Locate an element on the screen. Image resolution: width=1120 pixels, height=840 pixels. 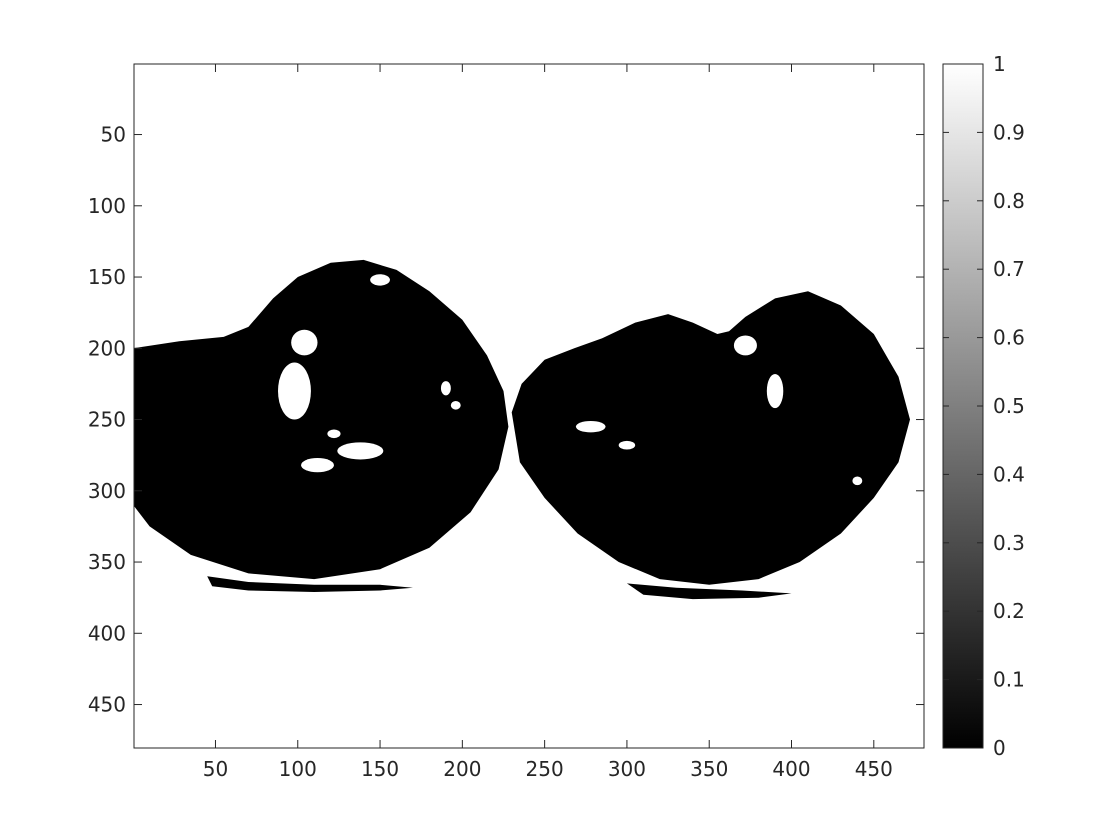
colorbar-tick-label: 0.2 is located at coordinates (1009, 611).